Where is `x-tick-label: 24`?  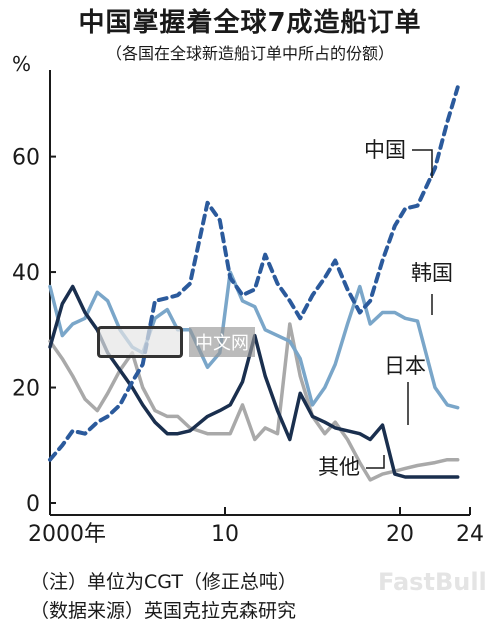 x-tick-label: 24 is located at coordinates (470, 534).